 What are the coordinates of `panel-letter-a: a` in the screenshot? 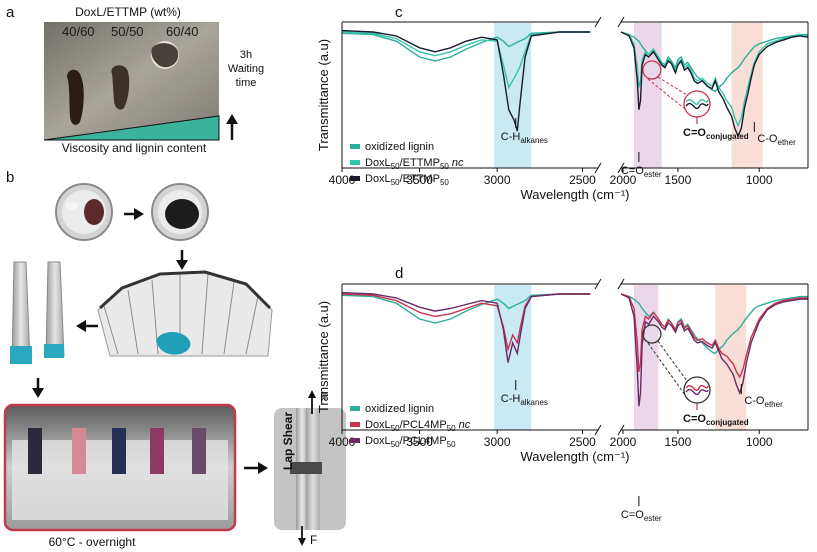 It's located at (10, 12).